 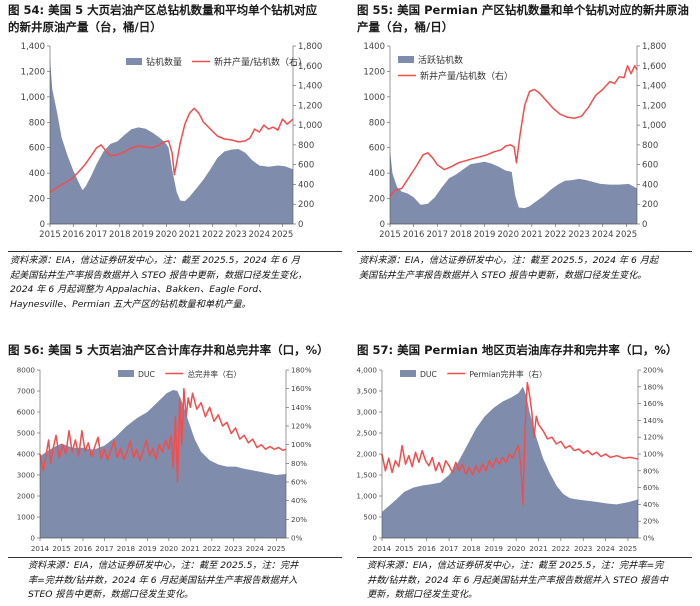 What do you see at coordinates (366, 370) in the screenshot?
I see `y-left-tick-label: 4,000` at bounding box center [366, 370].